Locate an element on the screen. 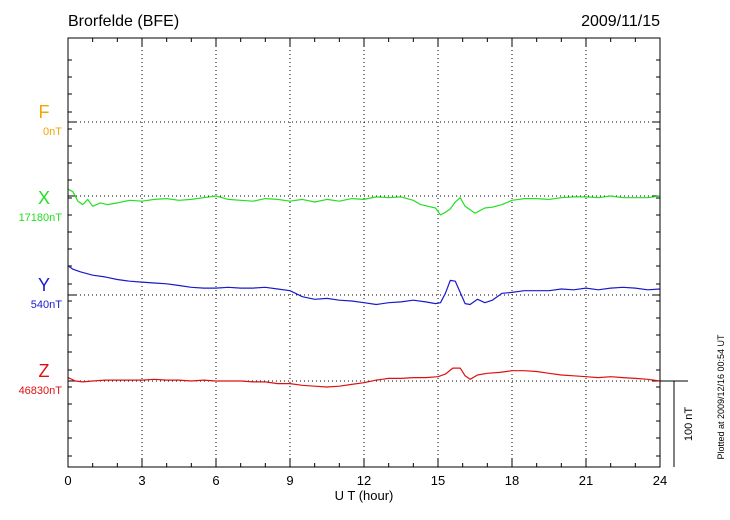 Image resolution: width=730 pixels, height=520 pixels. channel-name-z: Z is located at coordinates (44, 371).